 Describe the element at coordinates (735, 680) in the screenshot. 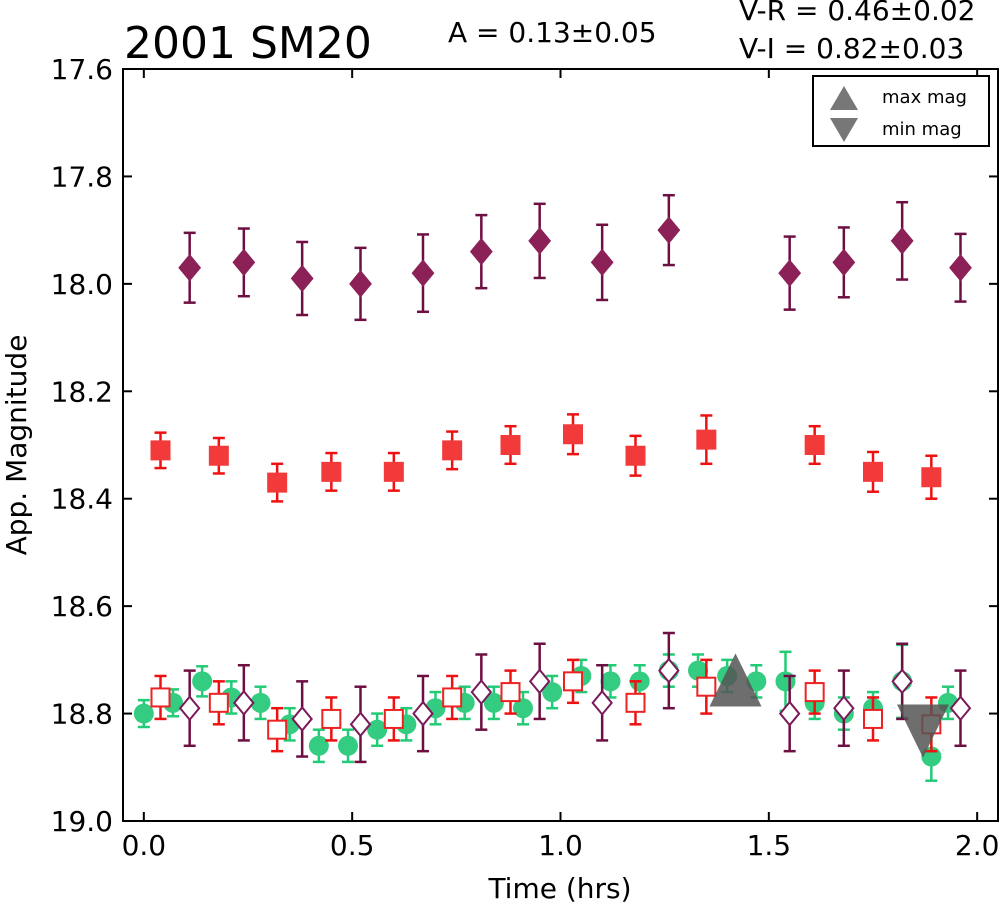

I see `max-mag-marker` at that location.